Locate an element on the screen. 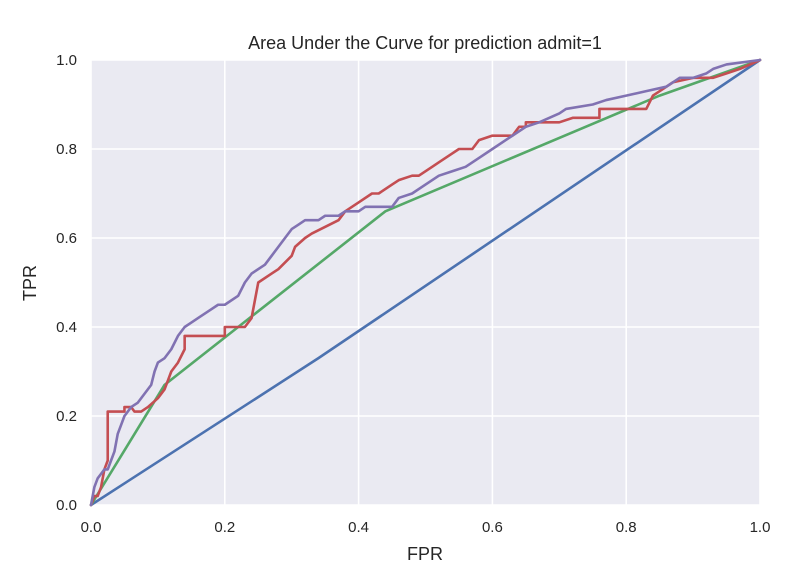 The width and height of the screenshot is (786, 580). x-tick-label: 0.8 is located at coordinates (626, 527).